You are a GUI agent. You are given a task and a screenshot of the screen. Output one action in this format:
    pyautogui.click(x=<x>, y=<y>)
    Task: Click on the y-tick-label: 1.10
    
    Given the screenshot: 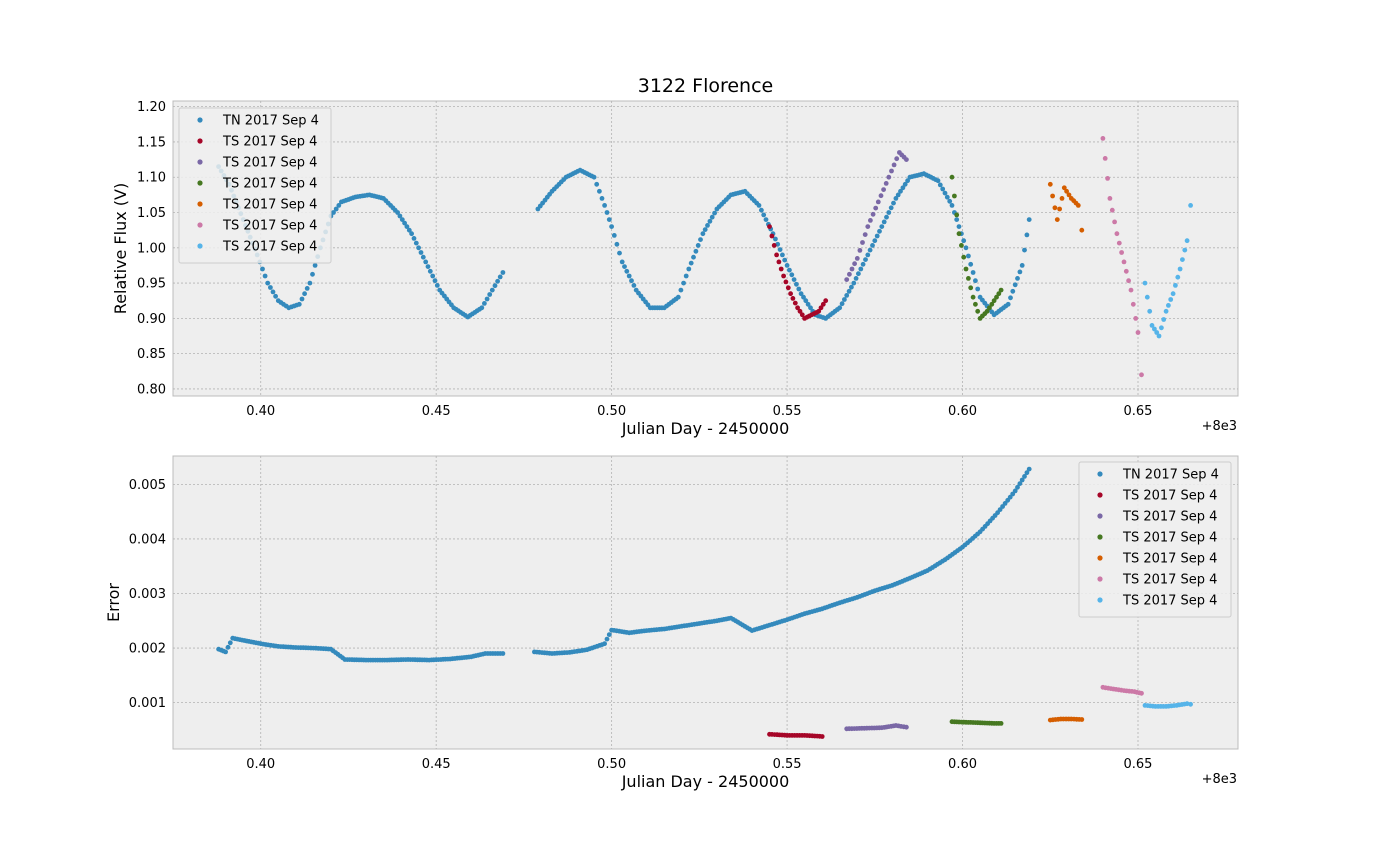 What is the action you would take?
    pyautogui.click(x=151, y=178)
    